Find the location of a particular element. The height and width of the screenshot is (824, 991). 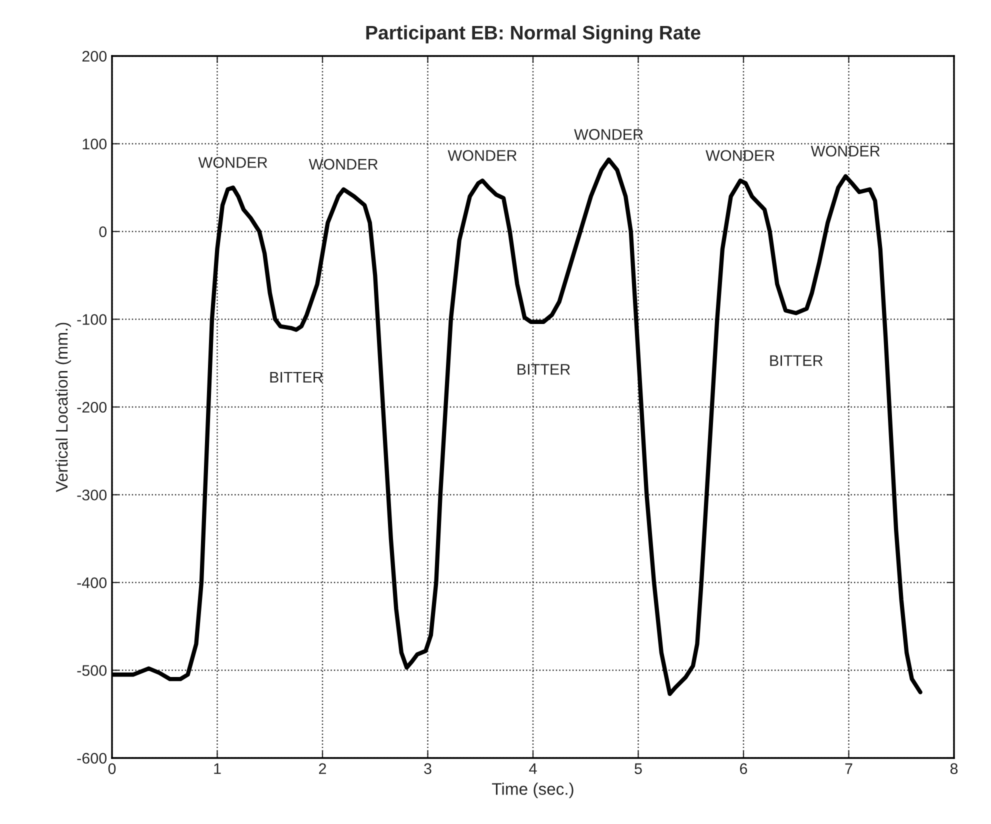

x-axis-title: Time (sec.) is located at coordinates (533, 790).